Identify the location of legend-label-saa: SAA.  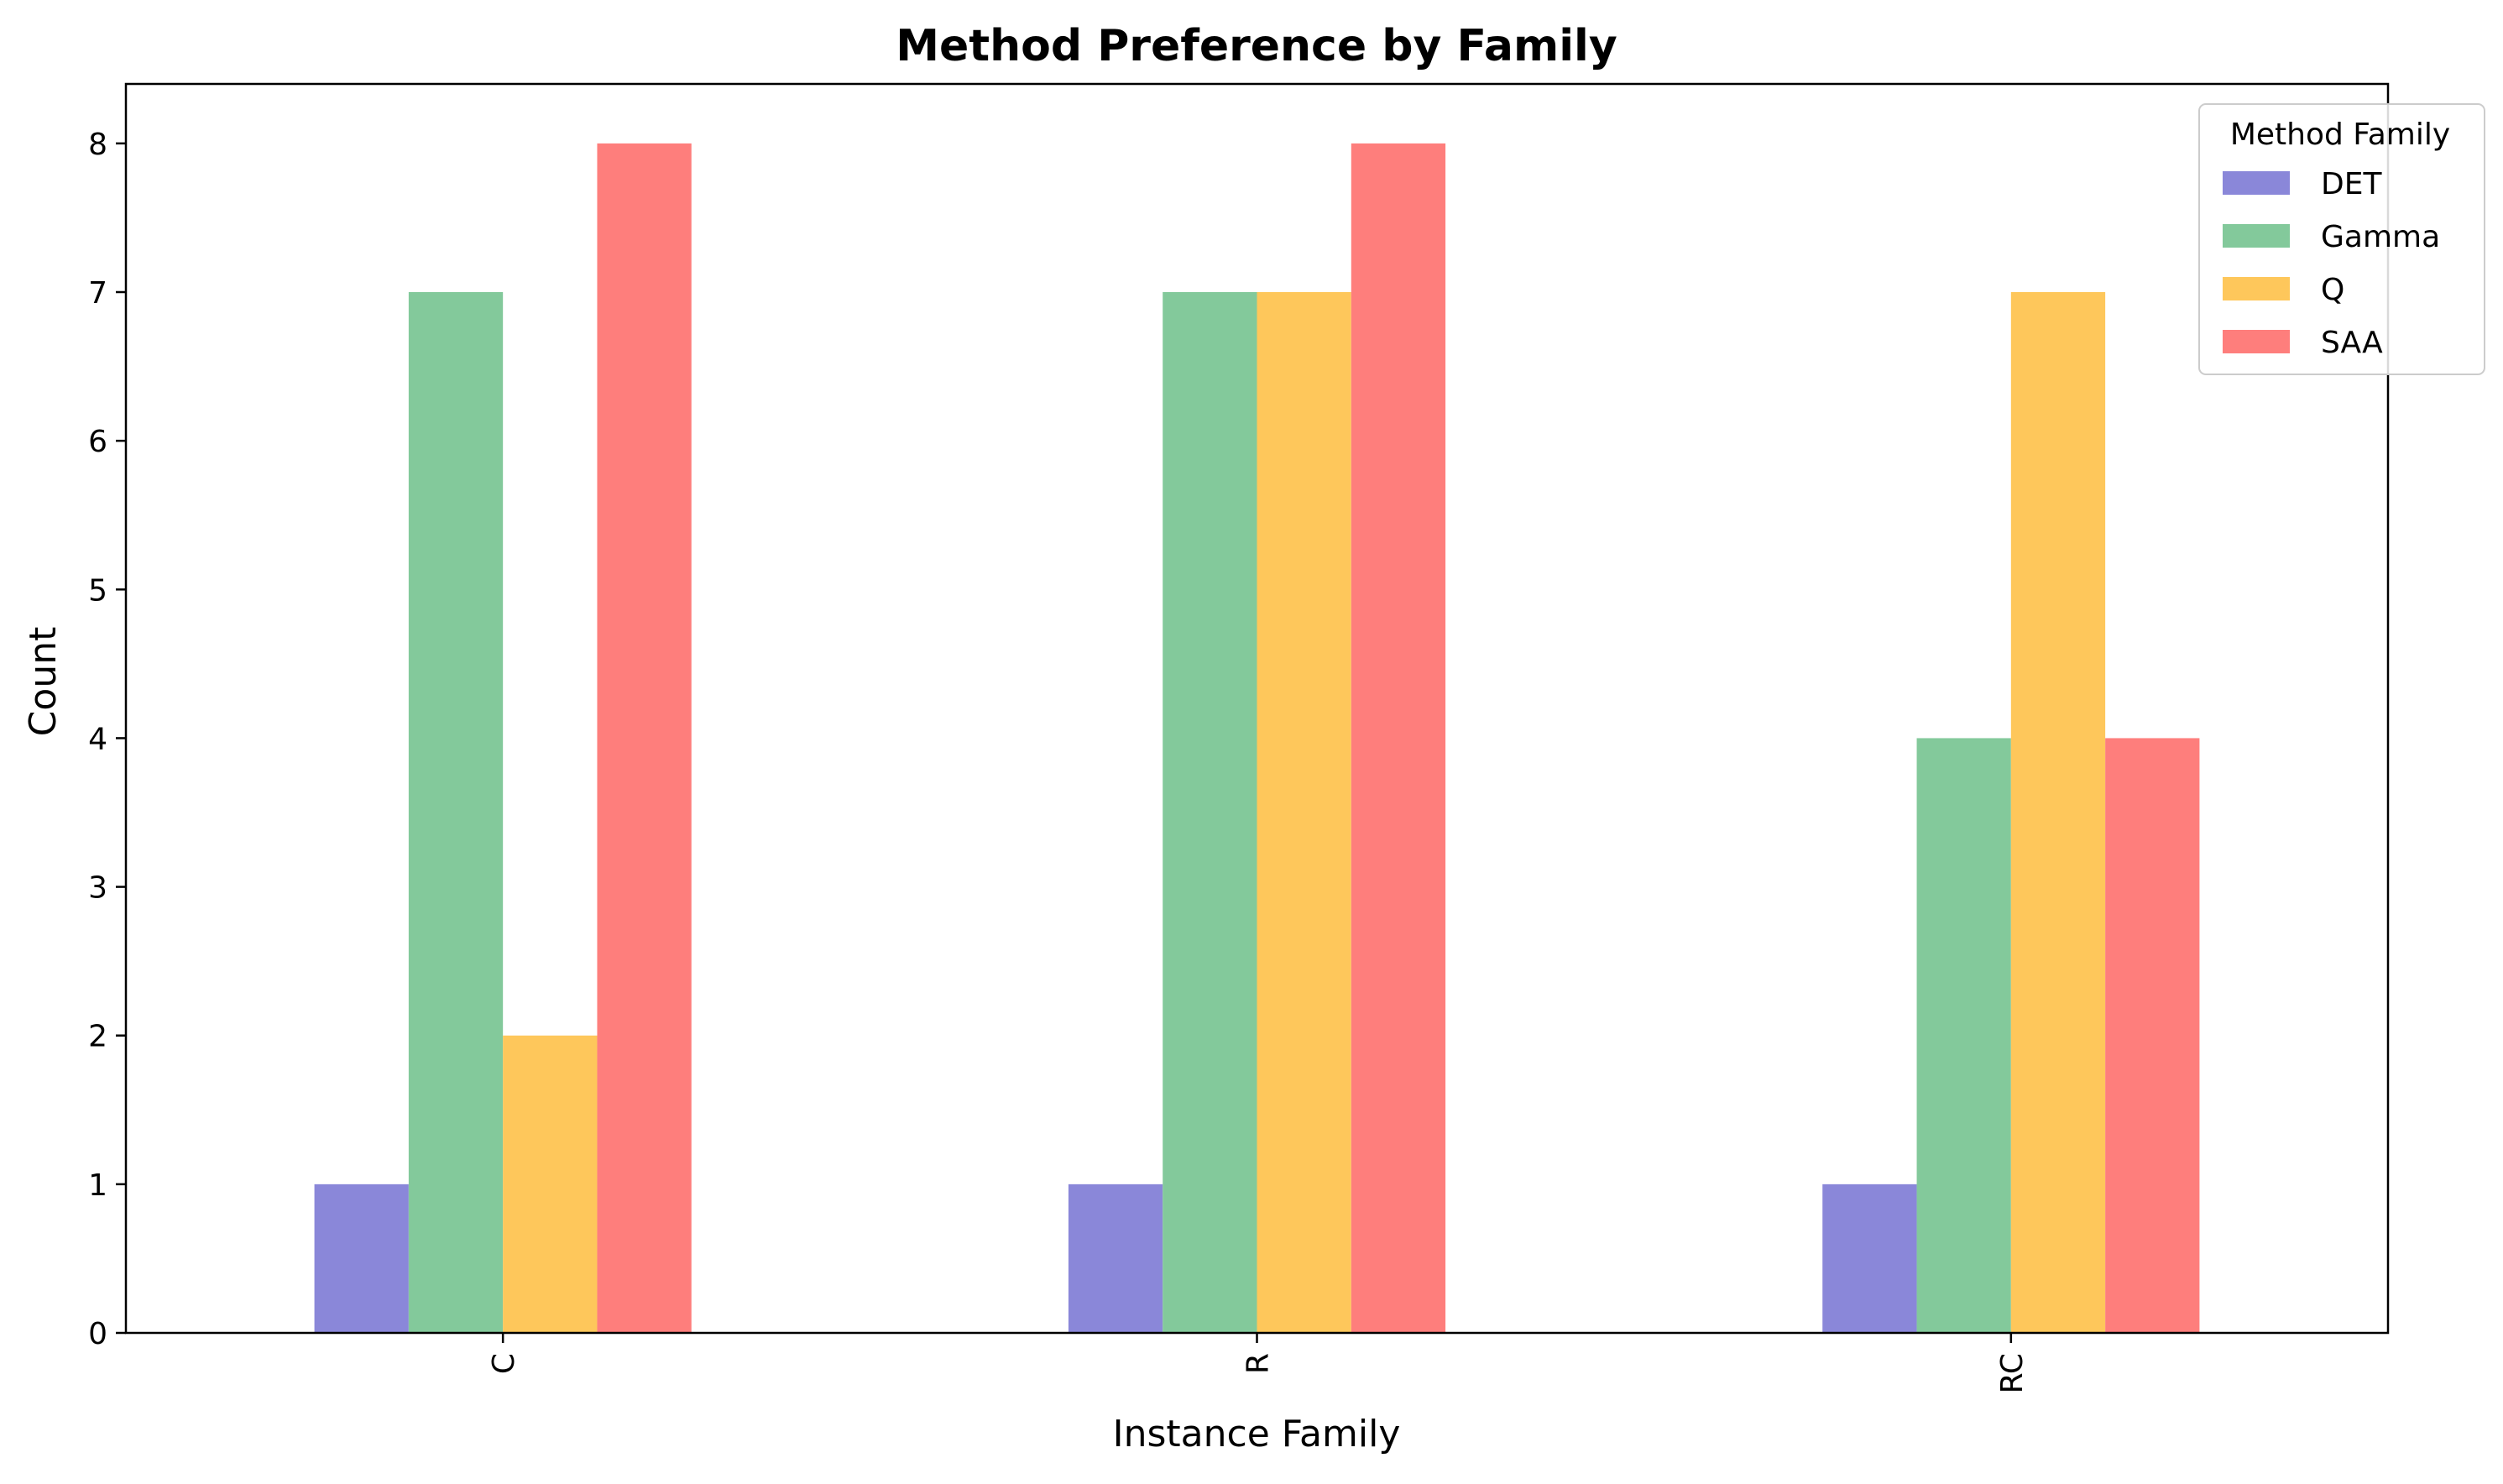
(2352, 343).